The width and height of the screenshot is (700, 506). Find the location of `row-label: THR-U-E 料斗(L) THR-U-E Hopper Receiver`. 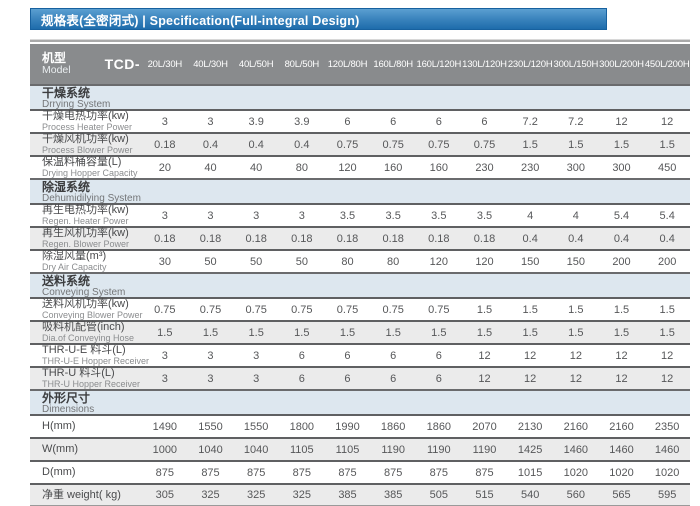

row-label: THR-U-E 料斗(L) THR-U-E Hopper Receiver is located at coordinates (89, 355).